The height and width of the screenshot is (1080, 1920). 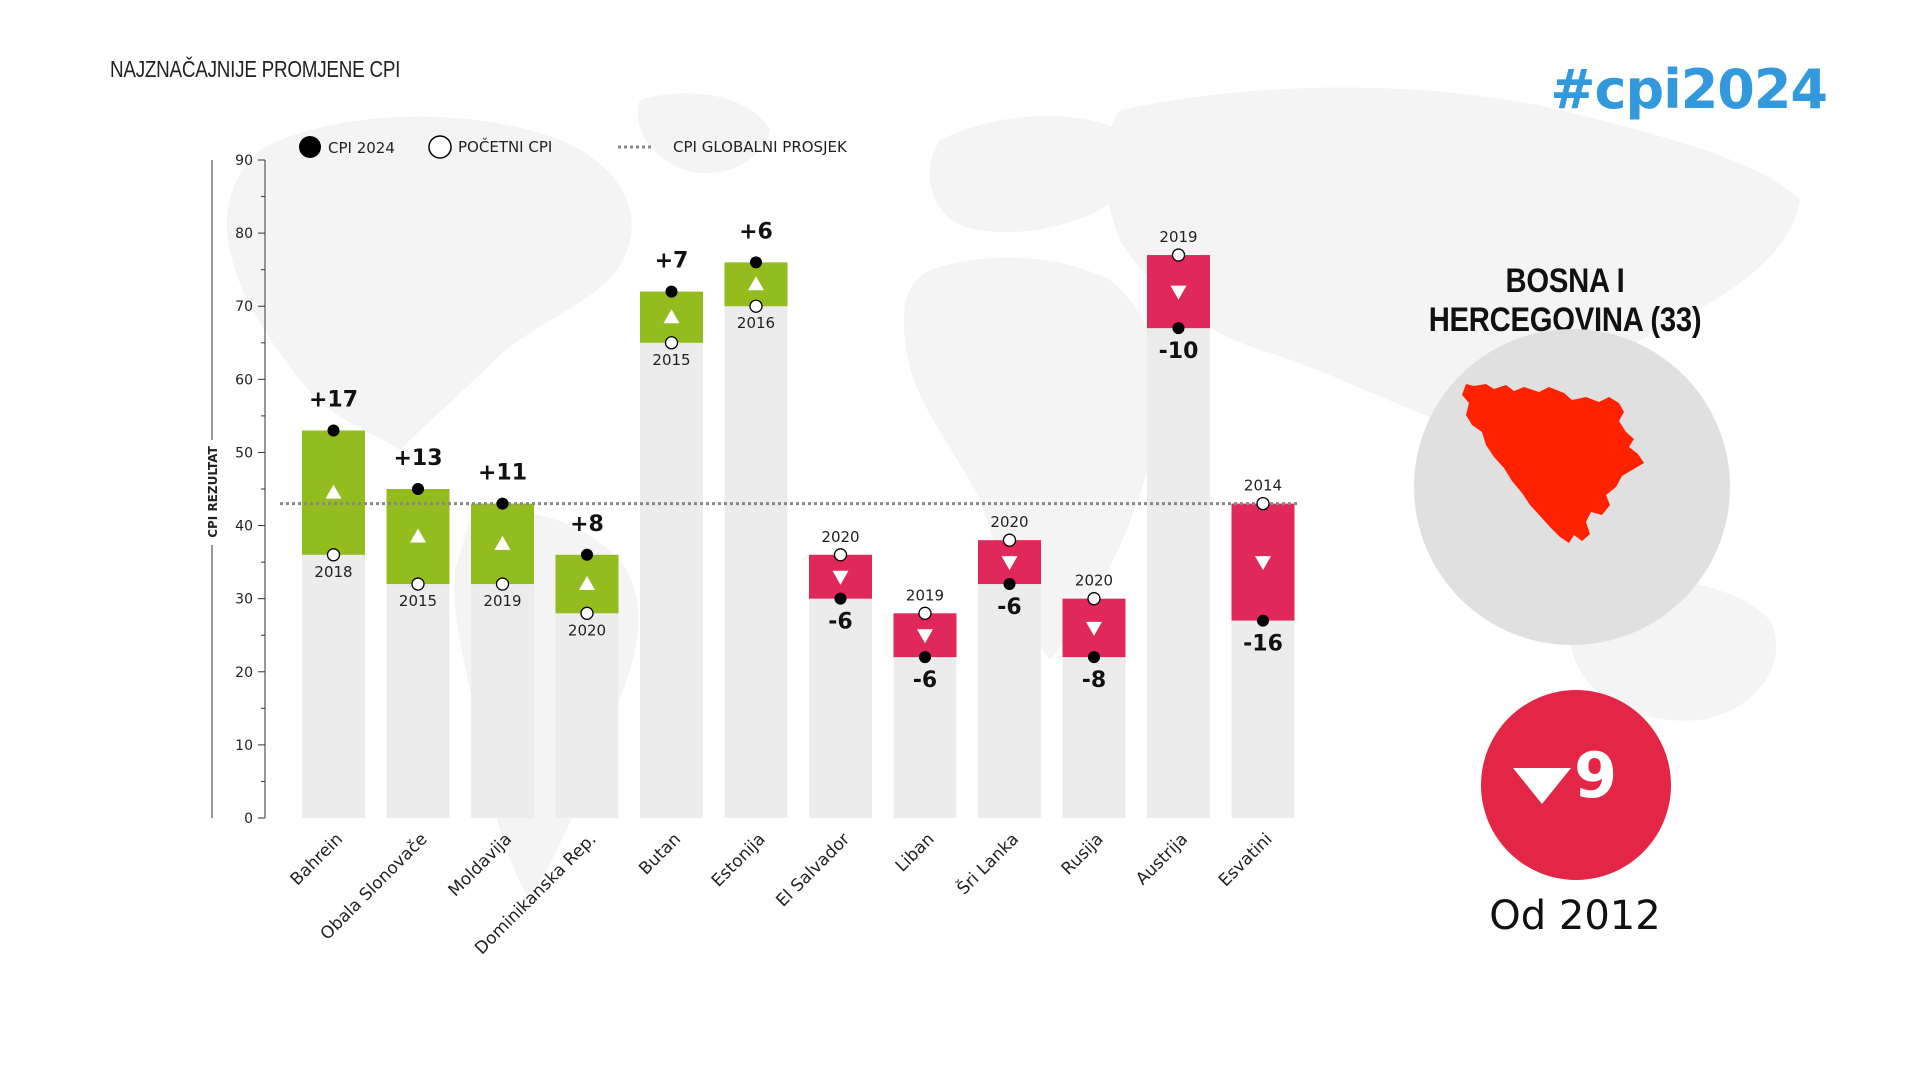 I want to click on category-label: Esvatini, so click(x=1245, y=859).